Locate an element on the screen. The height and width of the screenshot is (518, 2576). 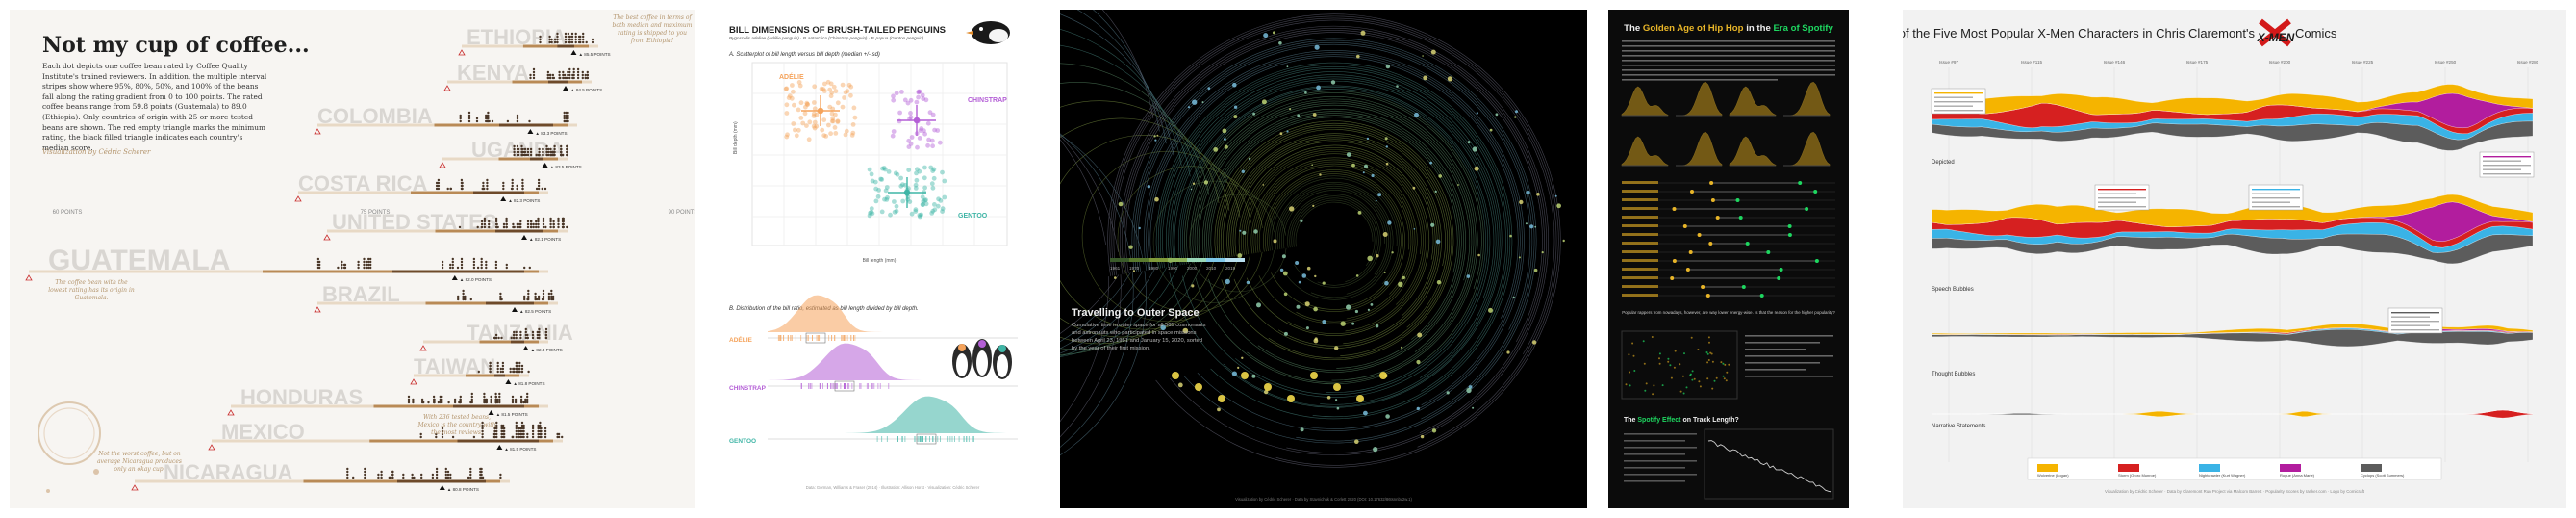
xmen-legend-swatch is located at coordinates (2128, 468).